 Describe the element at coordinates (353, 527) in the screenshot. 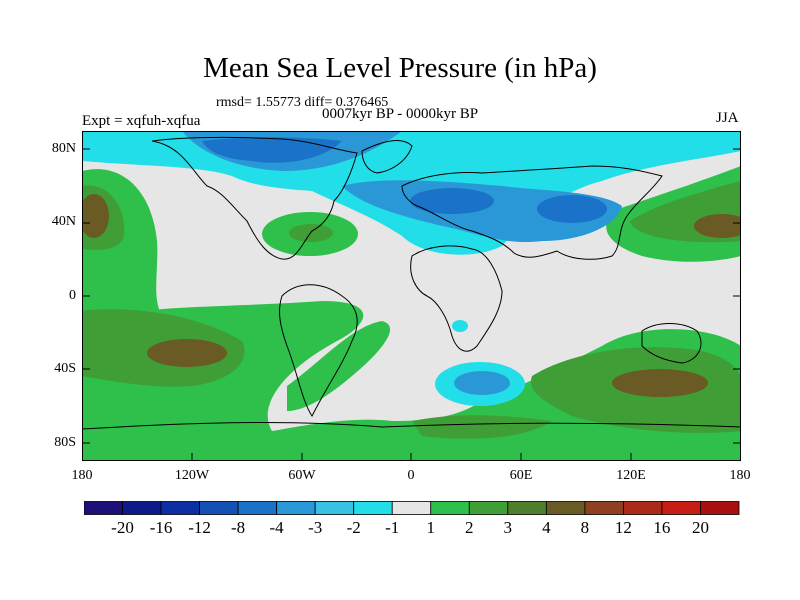

I see `colorbar-label: -2` at that location.